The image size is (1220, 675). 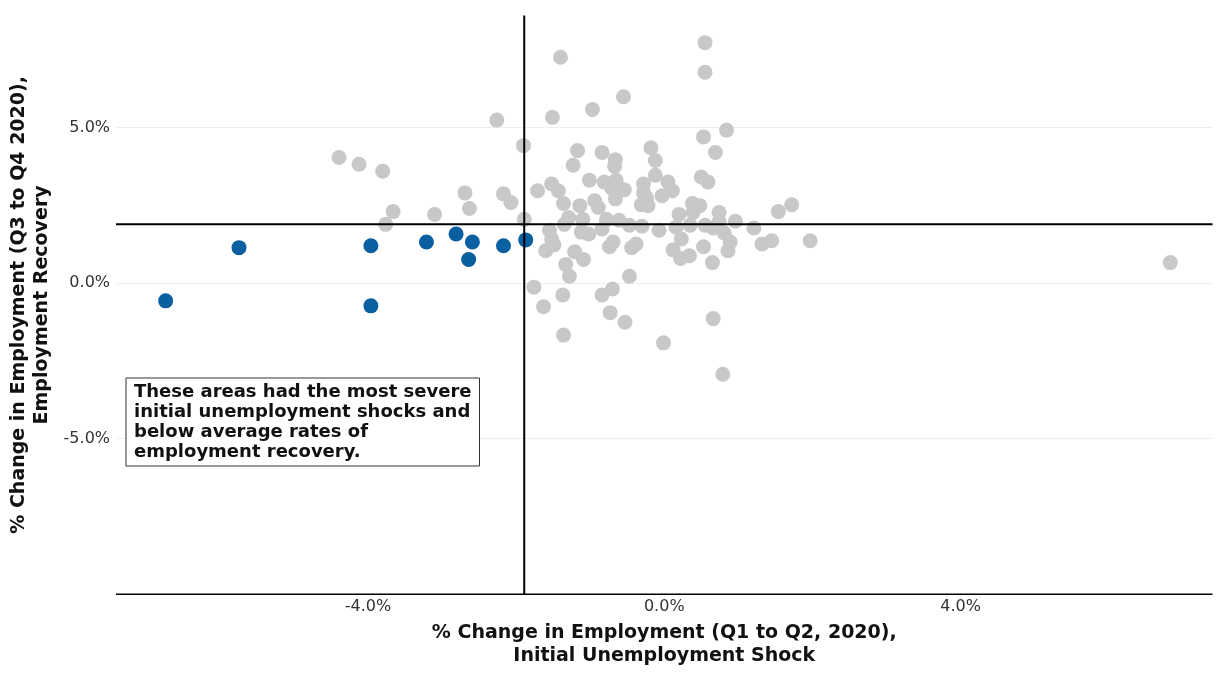 What do you see at coordinates (87, 437) in the screenshot?
I see `y-tick-label: -5.0%` at bounding box center [87, 437].